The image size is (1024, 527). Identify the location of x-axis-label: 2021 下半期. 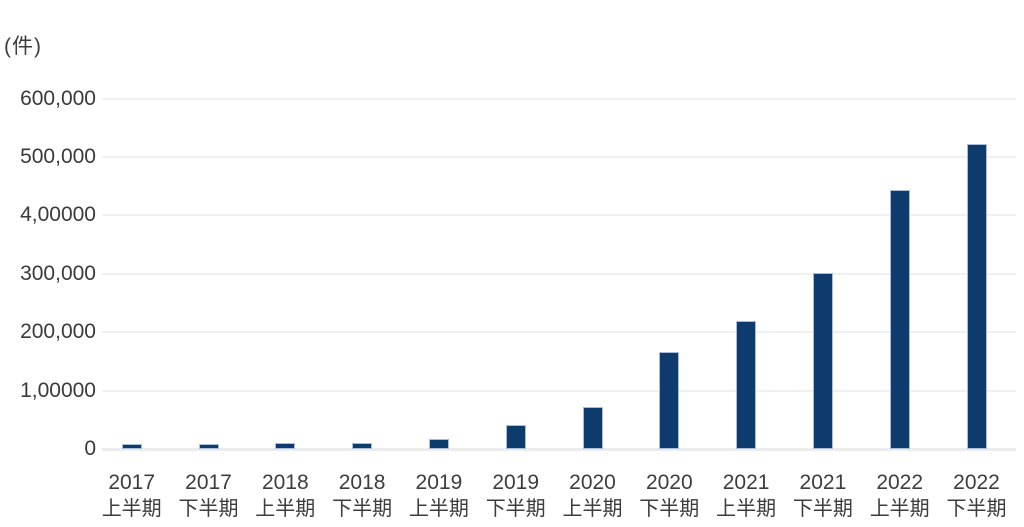
(823, 496).